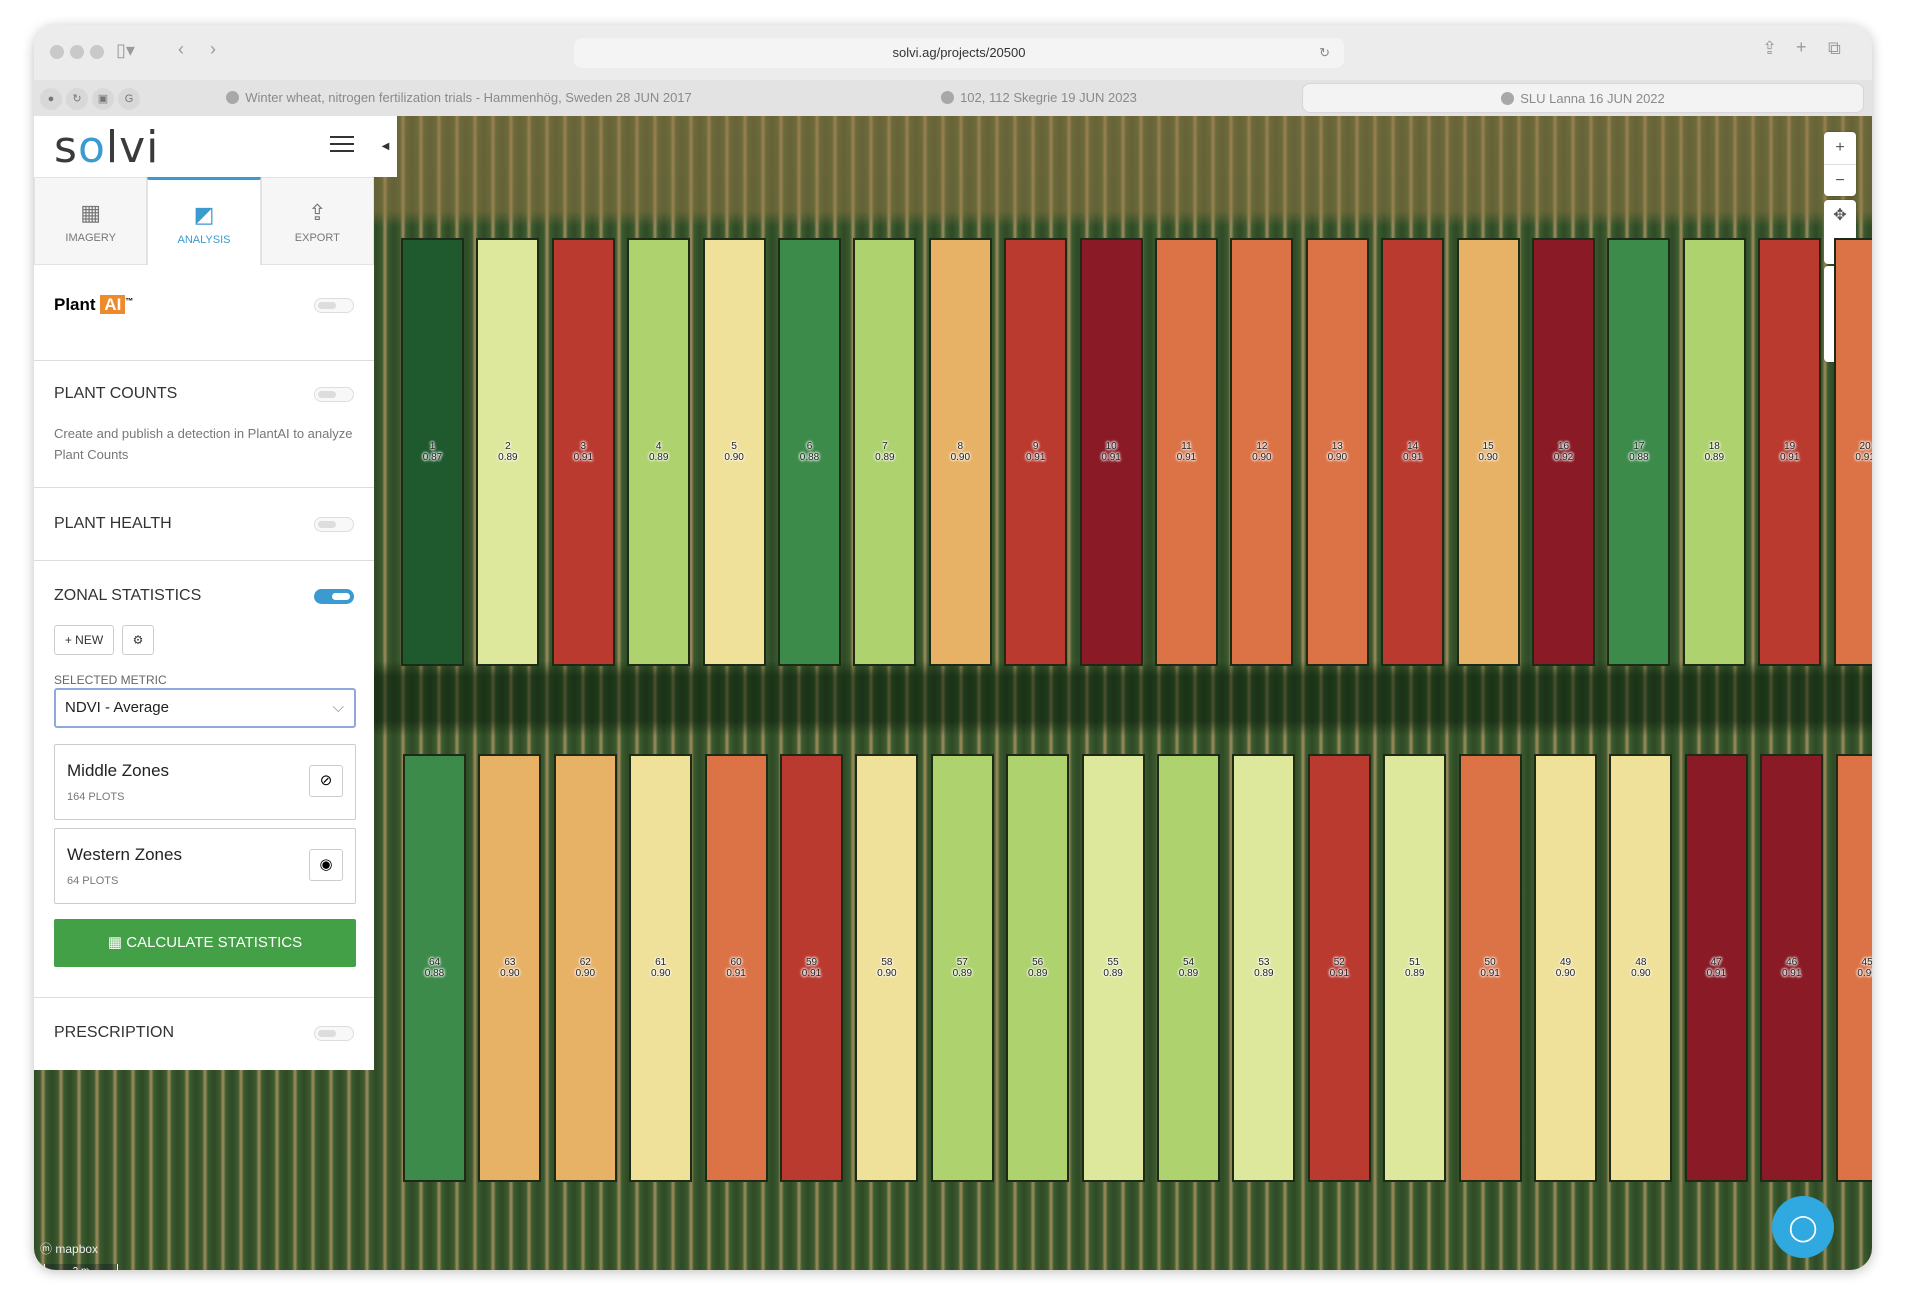 The height and width of the screenshot is (1311, 1906). I want to click on plot-id: 8, so click(960, 446).